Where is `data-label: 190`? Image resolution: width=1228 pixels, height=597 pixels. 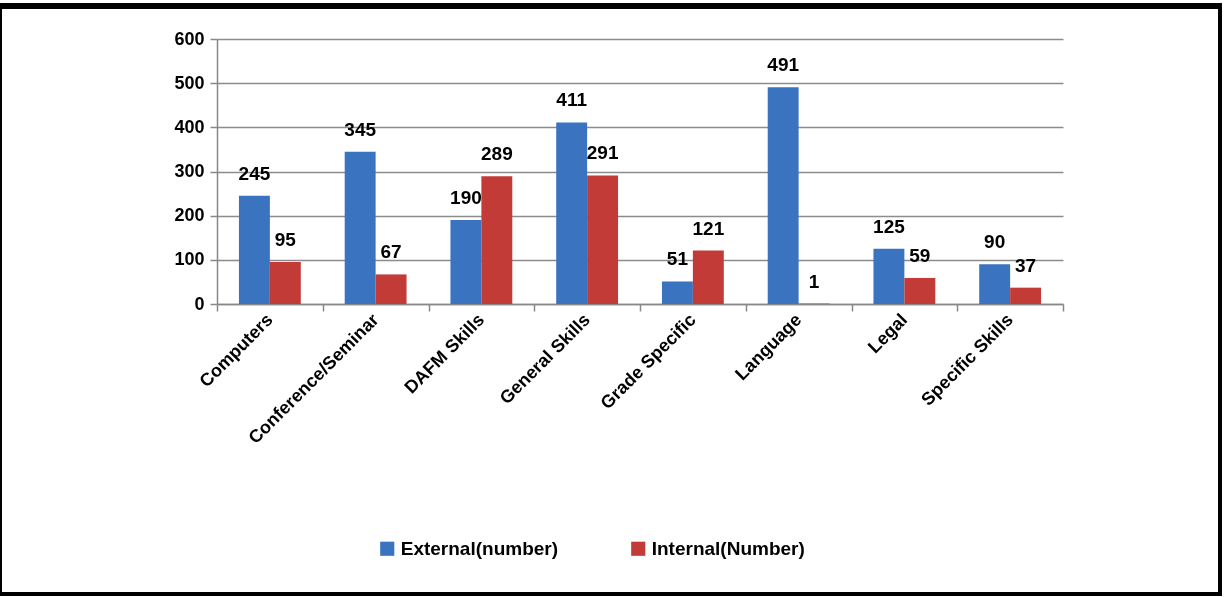
data-label: 190 is located at coordinates (466, 198).